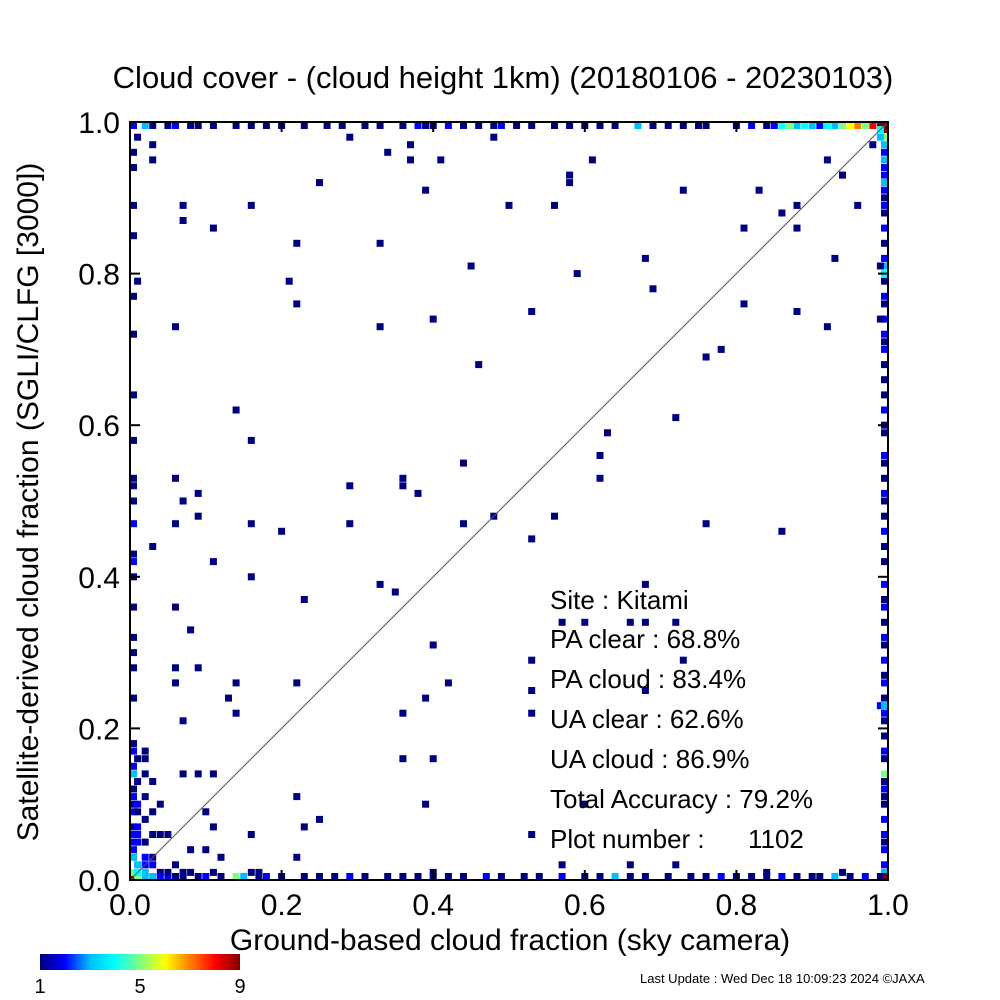  Describe the element at coordinates (619, 600) in the screenshot. I see `stats-site: Site : Kitami` at that location.